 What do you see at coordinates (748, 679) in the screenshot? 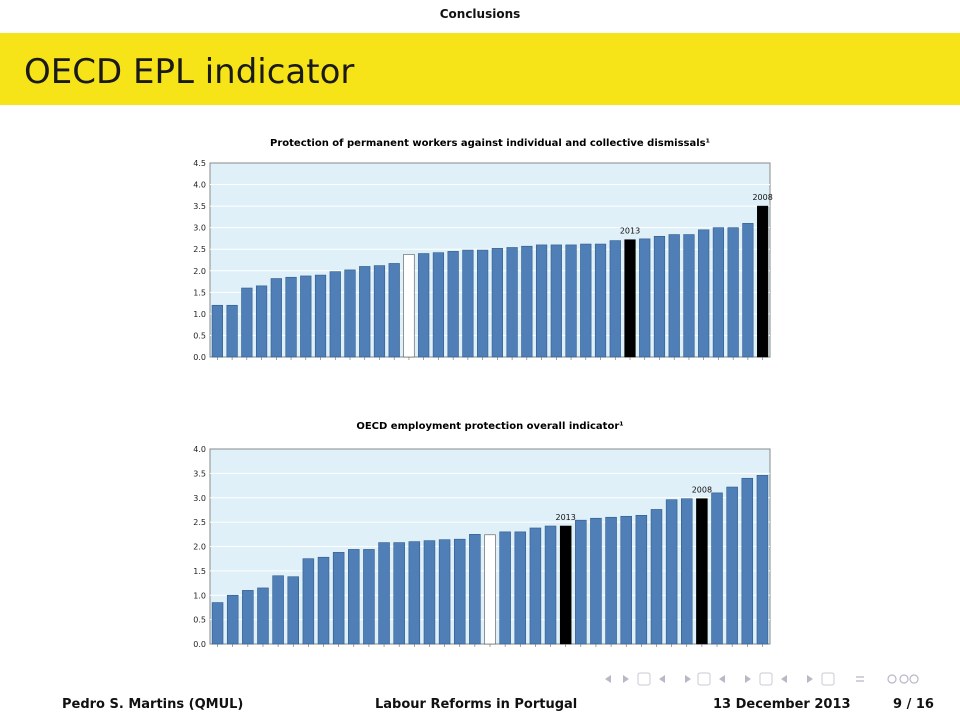
I see `subsection-next-icon` at bounding box center [748, 679].